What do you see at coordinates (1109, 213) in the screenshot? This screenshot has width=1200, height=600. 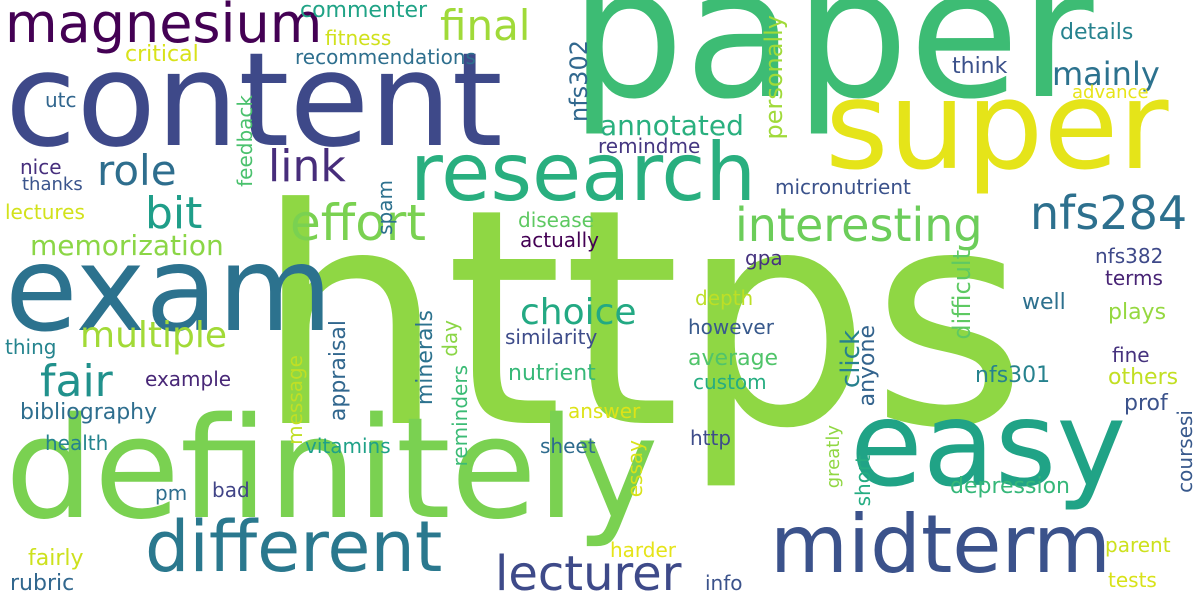 I see `word-nfs284: nfs284` at bounding box center [1109, 213].